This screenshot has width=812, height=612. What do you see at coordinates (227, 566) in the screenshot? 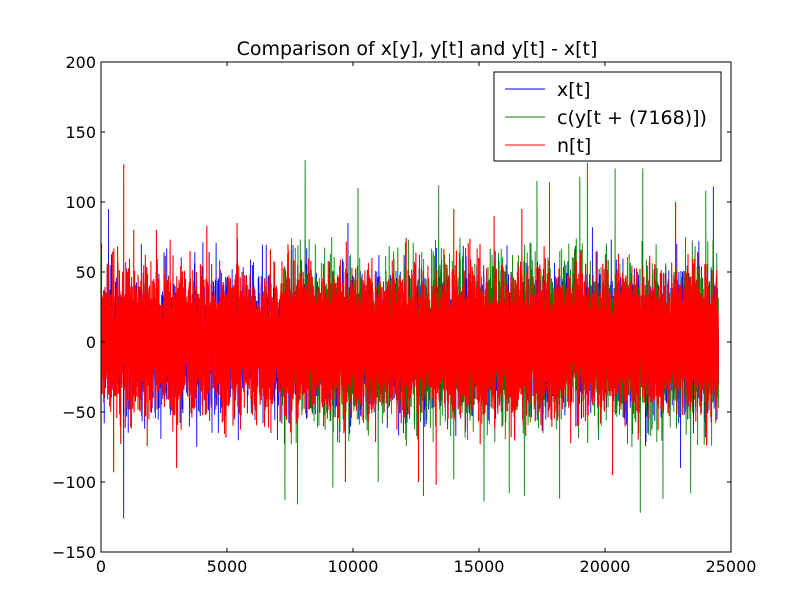
I see `x-tick-label: 5000` at bounding box center [227, 566].